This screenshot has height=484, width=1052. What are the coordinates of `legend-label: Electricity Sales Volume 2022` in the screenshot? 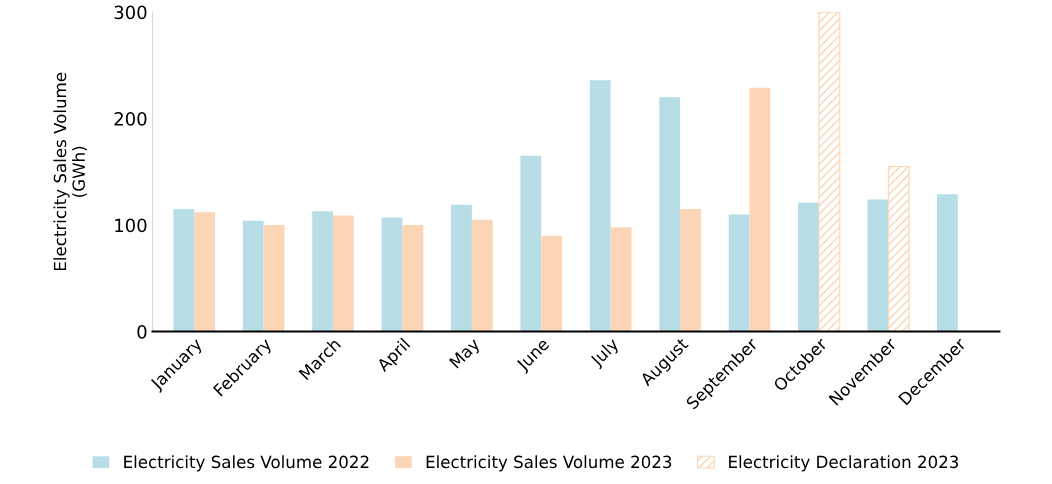 It's located at (246, 463).